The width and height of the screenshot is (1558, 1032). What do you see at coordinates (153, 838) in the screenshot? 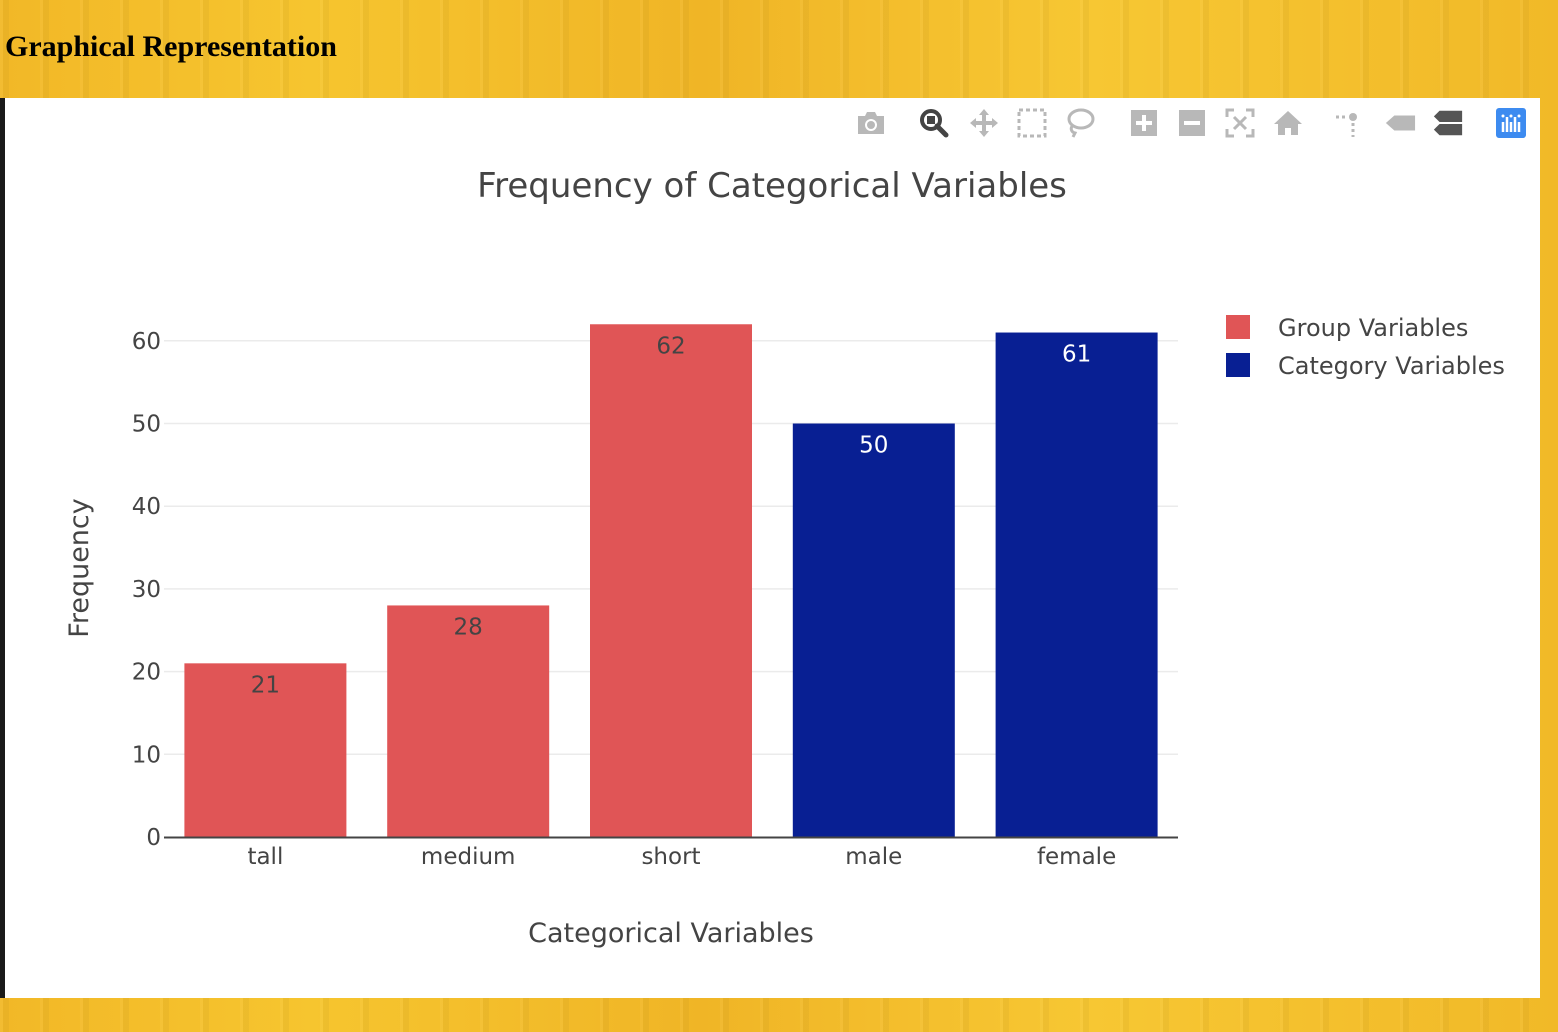
I see `y-tick-label: 0` at bounding box center [153, 838].